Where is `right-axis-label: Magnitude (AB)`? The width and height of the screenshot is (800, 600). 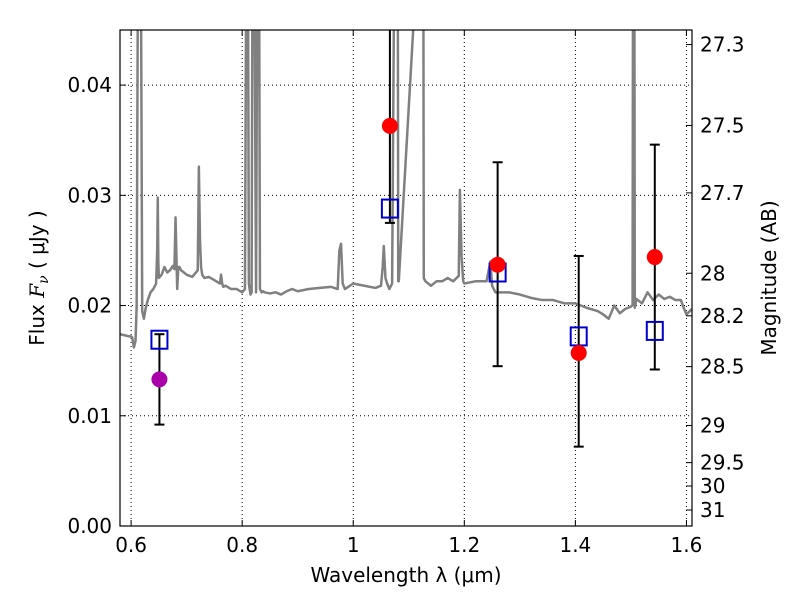
right-axis-label: Magnitude (AB) is located at coordinates (769, 277).